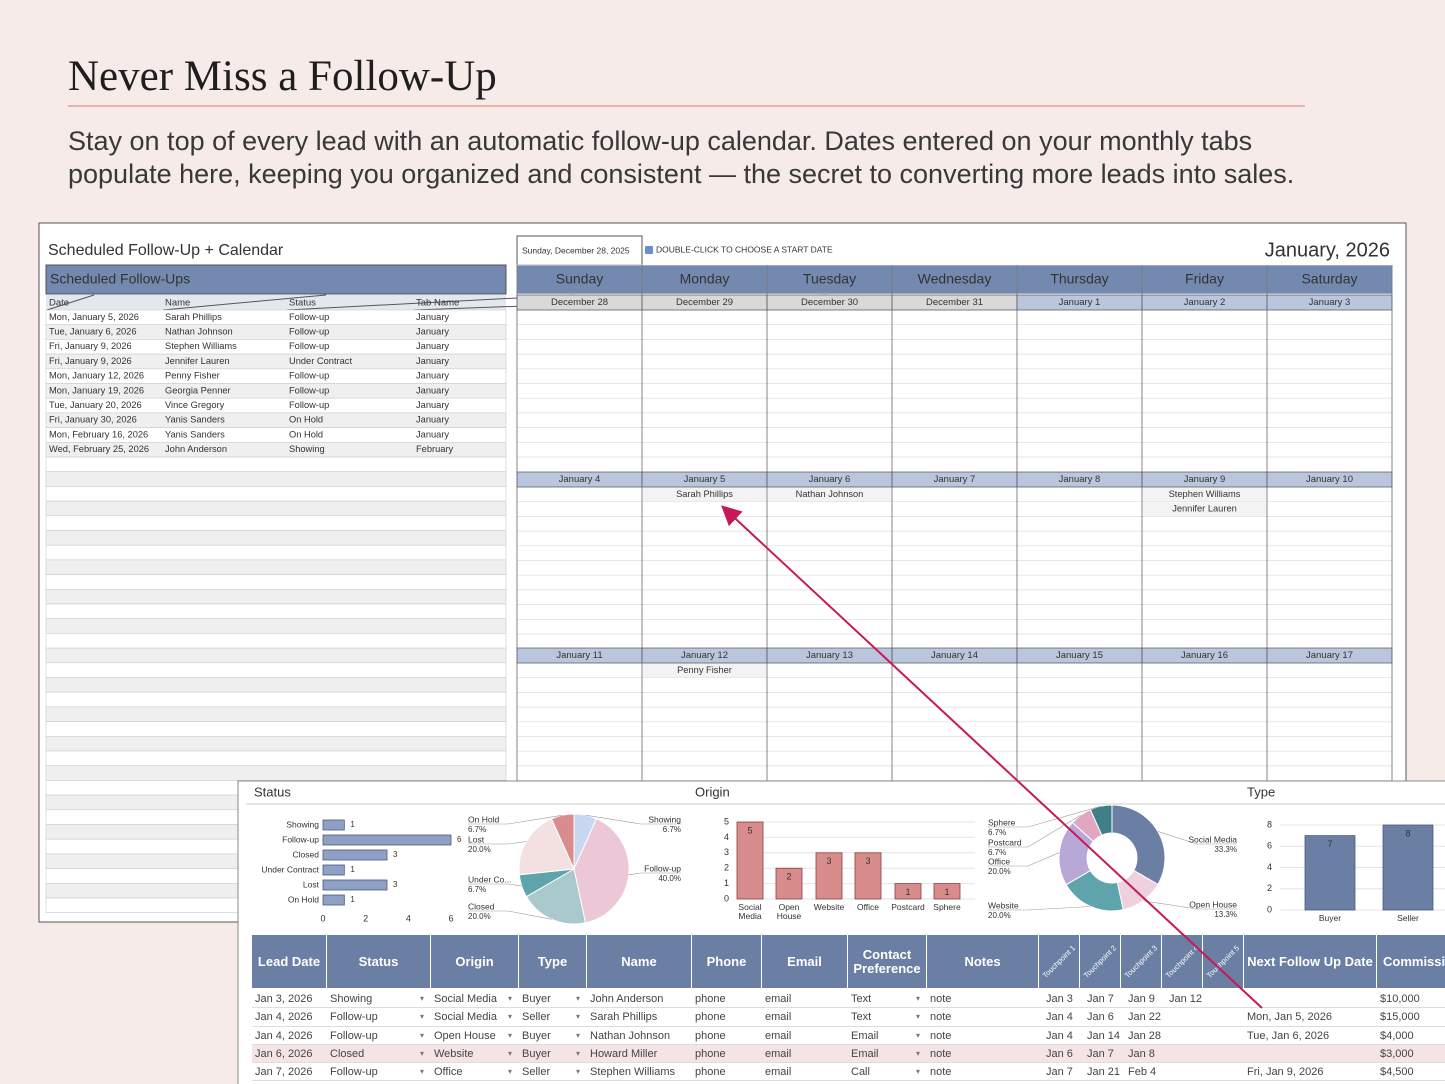  I want to click on table-cell: Jan 3, 2026, so click(284, 999).